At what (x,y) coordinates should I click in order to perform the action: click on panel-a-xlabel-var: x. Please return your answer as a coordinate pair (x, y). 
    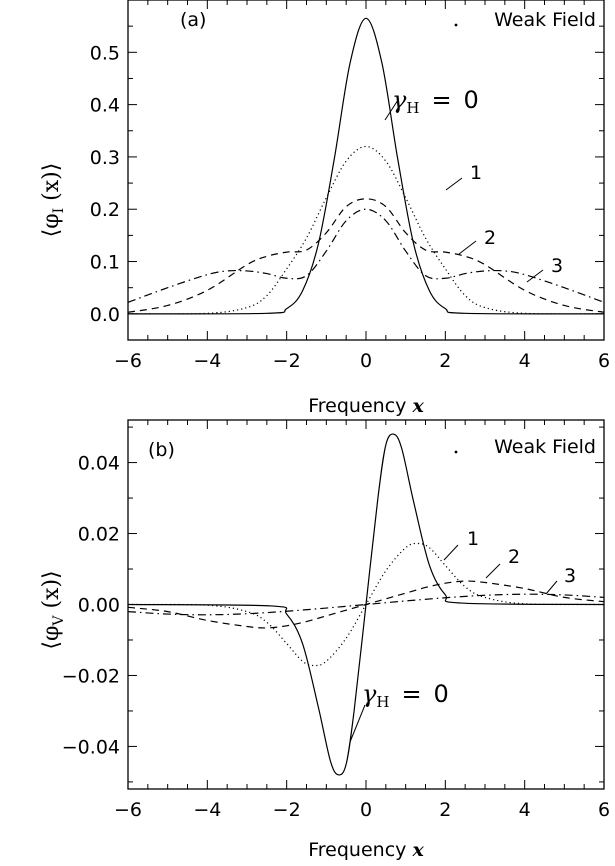
    Looking at the image, I should click on (417, 406).